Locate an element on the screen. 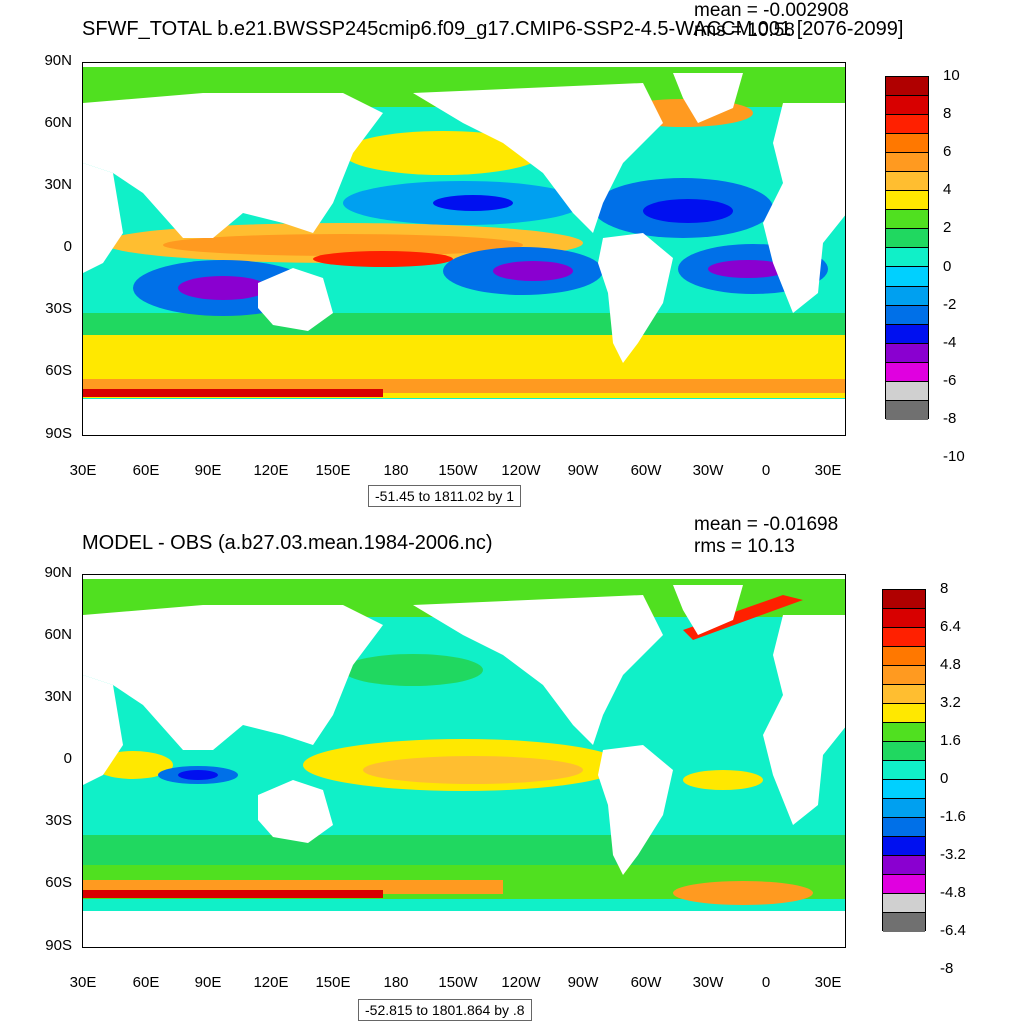 This screenshot has width=1024, height=1024. colorbar-label: 3.2 is located at coordinates (950, 702).